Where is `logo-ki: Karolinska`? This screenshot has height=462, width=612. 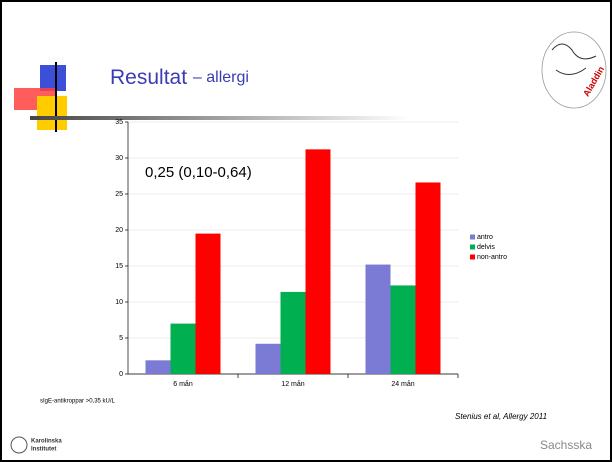 logo-ki: Karolinska is located at coordinates (46, 442).